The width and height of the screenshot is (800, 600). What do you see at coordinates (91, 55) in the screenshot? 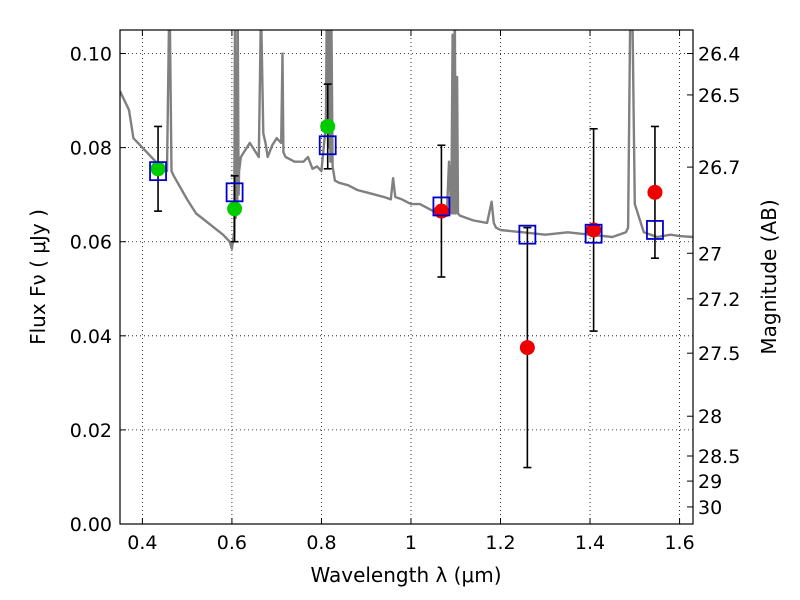
I see `y-tick-label: 0.10` at bounding box center [91, 55].